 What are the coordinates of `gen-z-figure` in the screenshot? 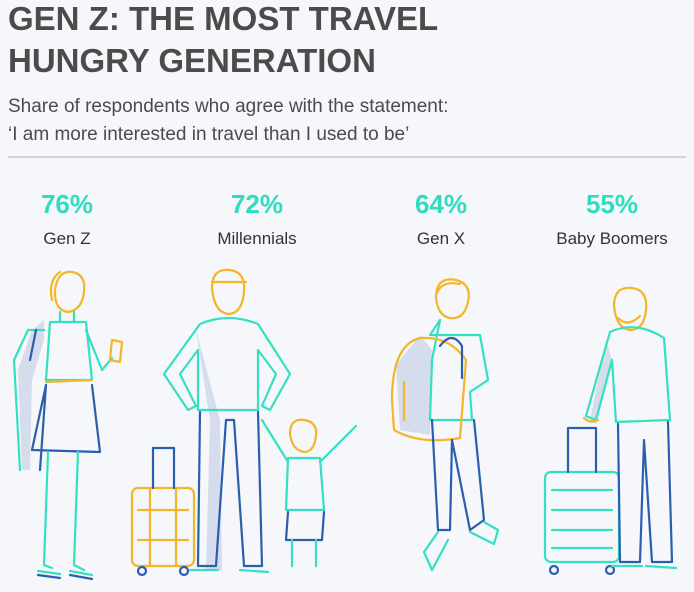 It's located at (68, 425).